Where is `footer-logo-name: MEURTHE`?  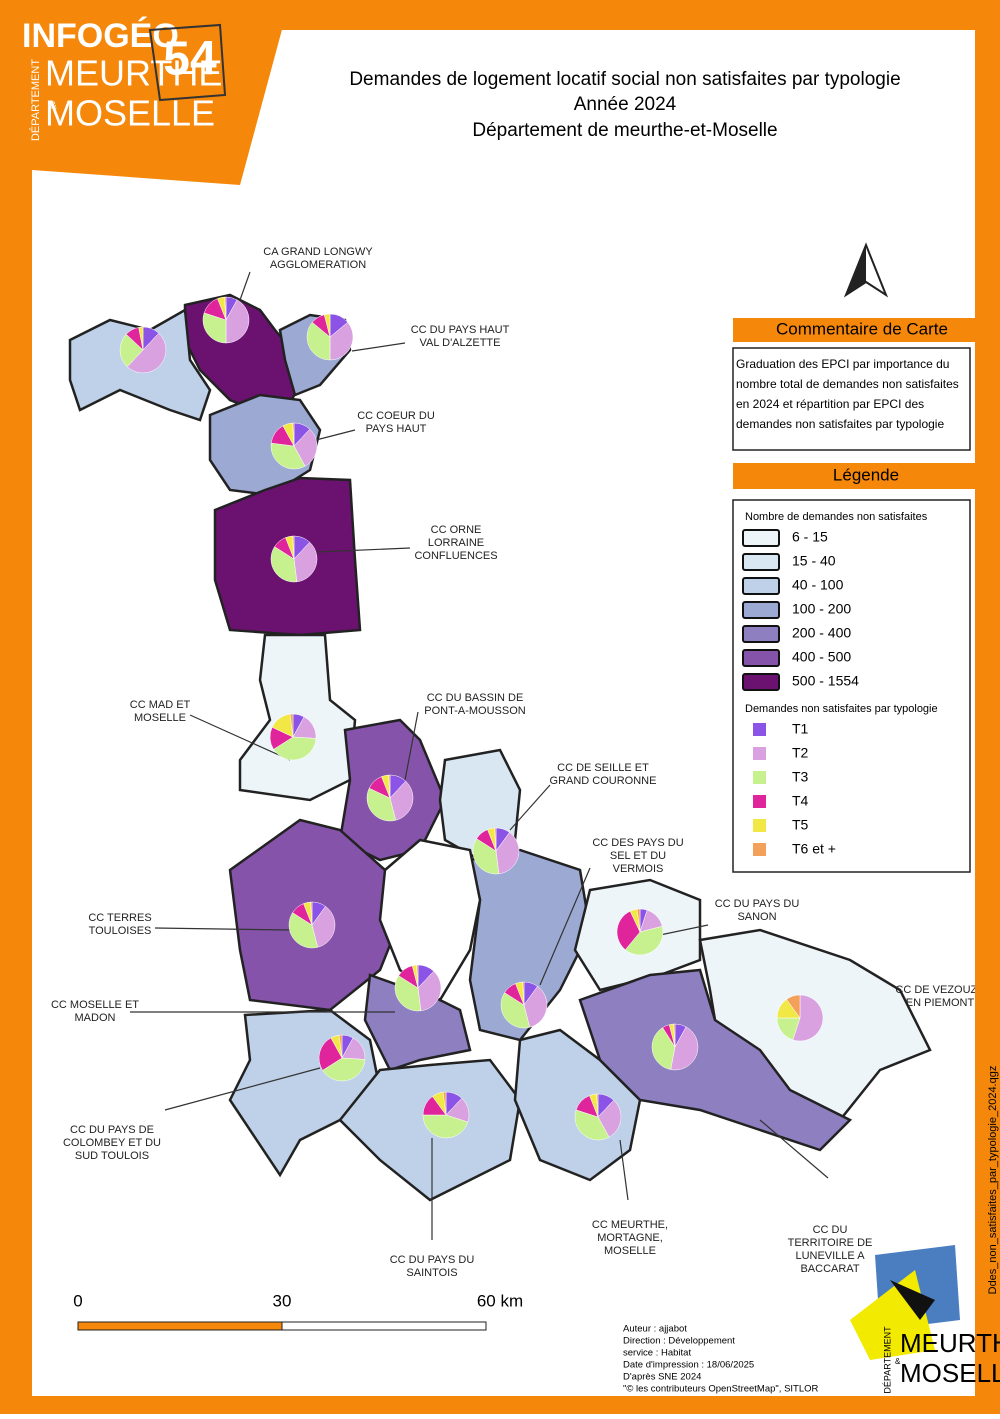
footer-logo-name: MEURTHE is located at coordinates (950, 1343).